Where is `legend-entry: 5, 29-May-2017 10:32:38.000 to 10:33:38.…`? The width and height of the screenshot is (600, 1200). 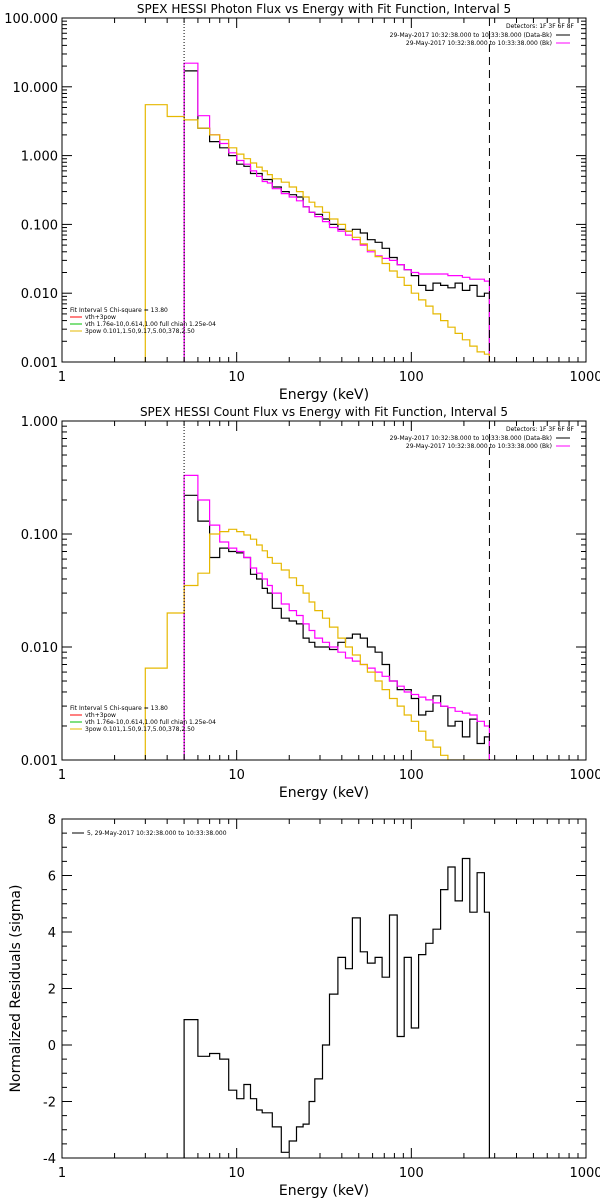 legend-entry: 5, 29-May-2017 10:32:38.000 to 10:33:38.… is located at coordinates (157, 833).